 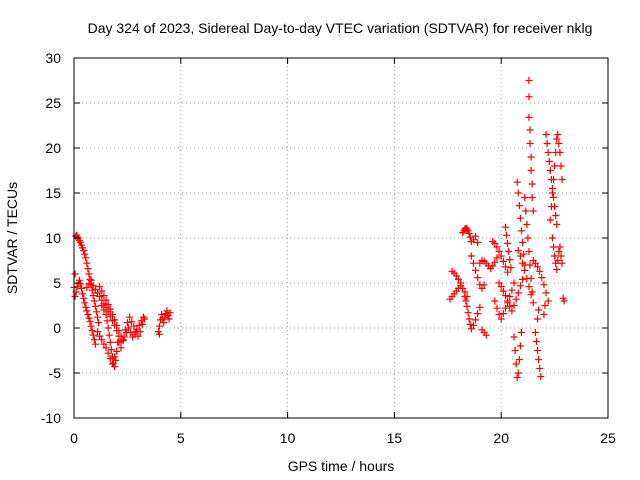 What do you see at coordinates (288, 438) in the screenshot?
I see `x-tick-label: 10` at bounding box center [288, 438].